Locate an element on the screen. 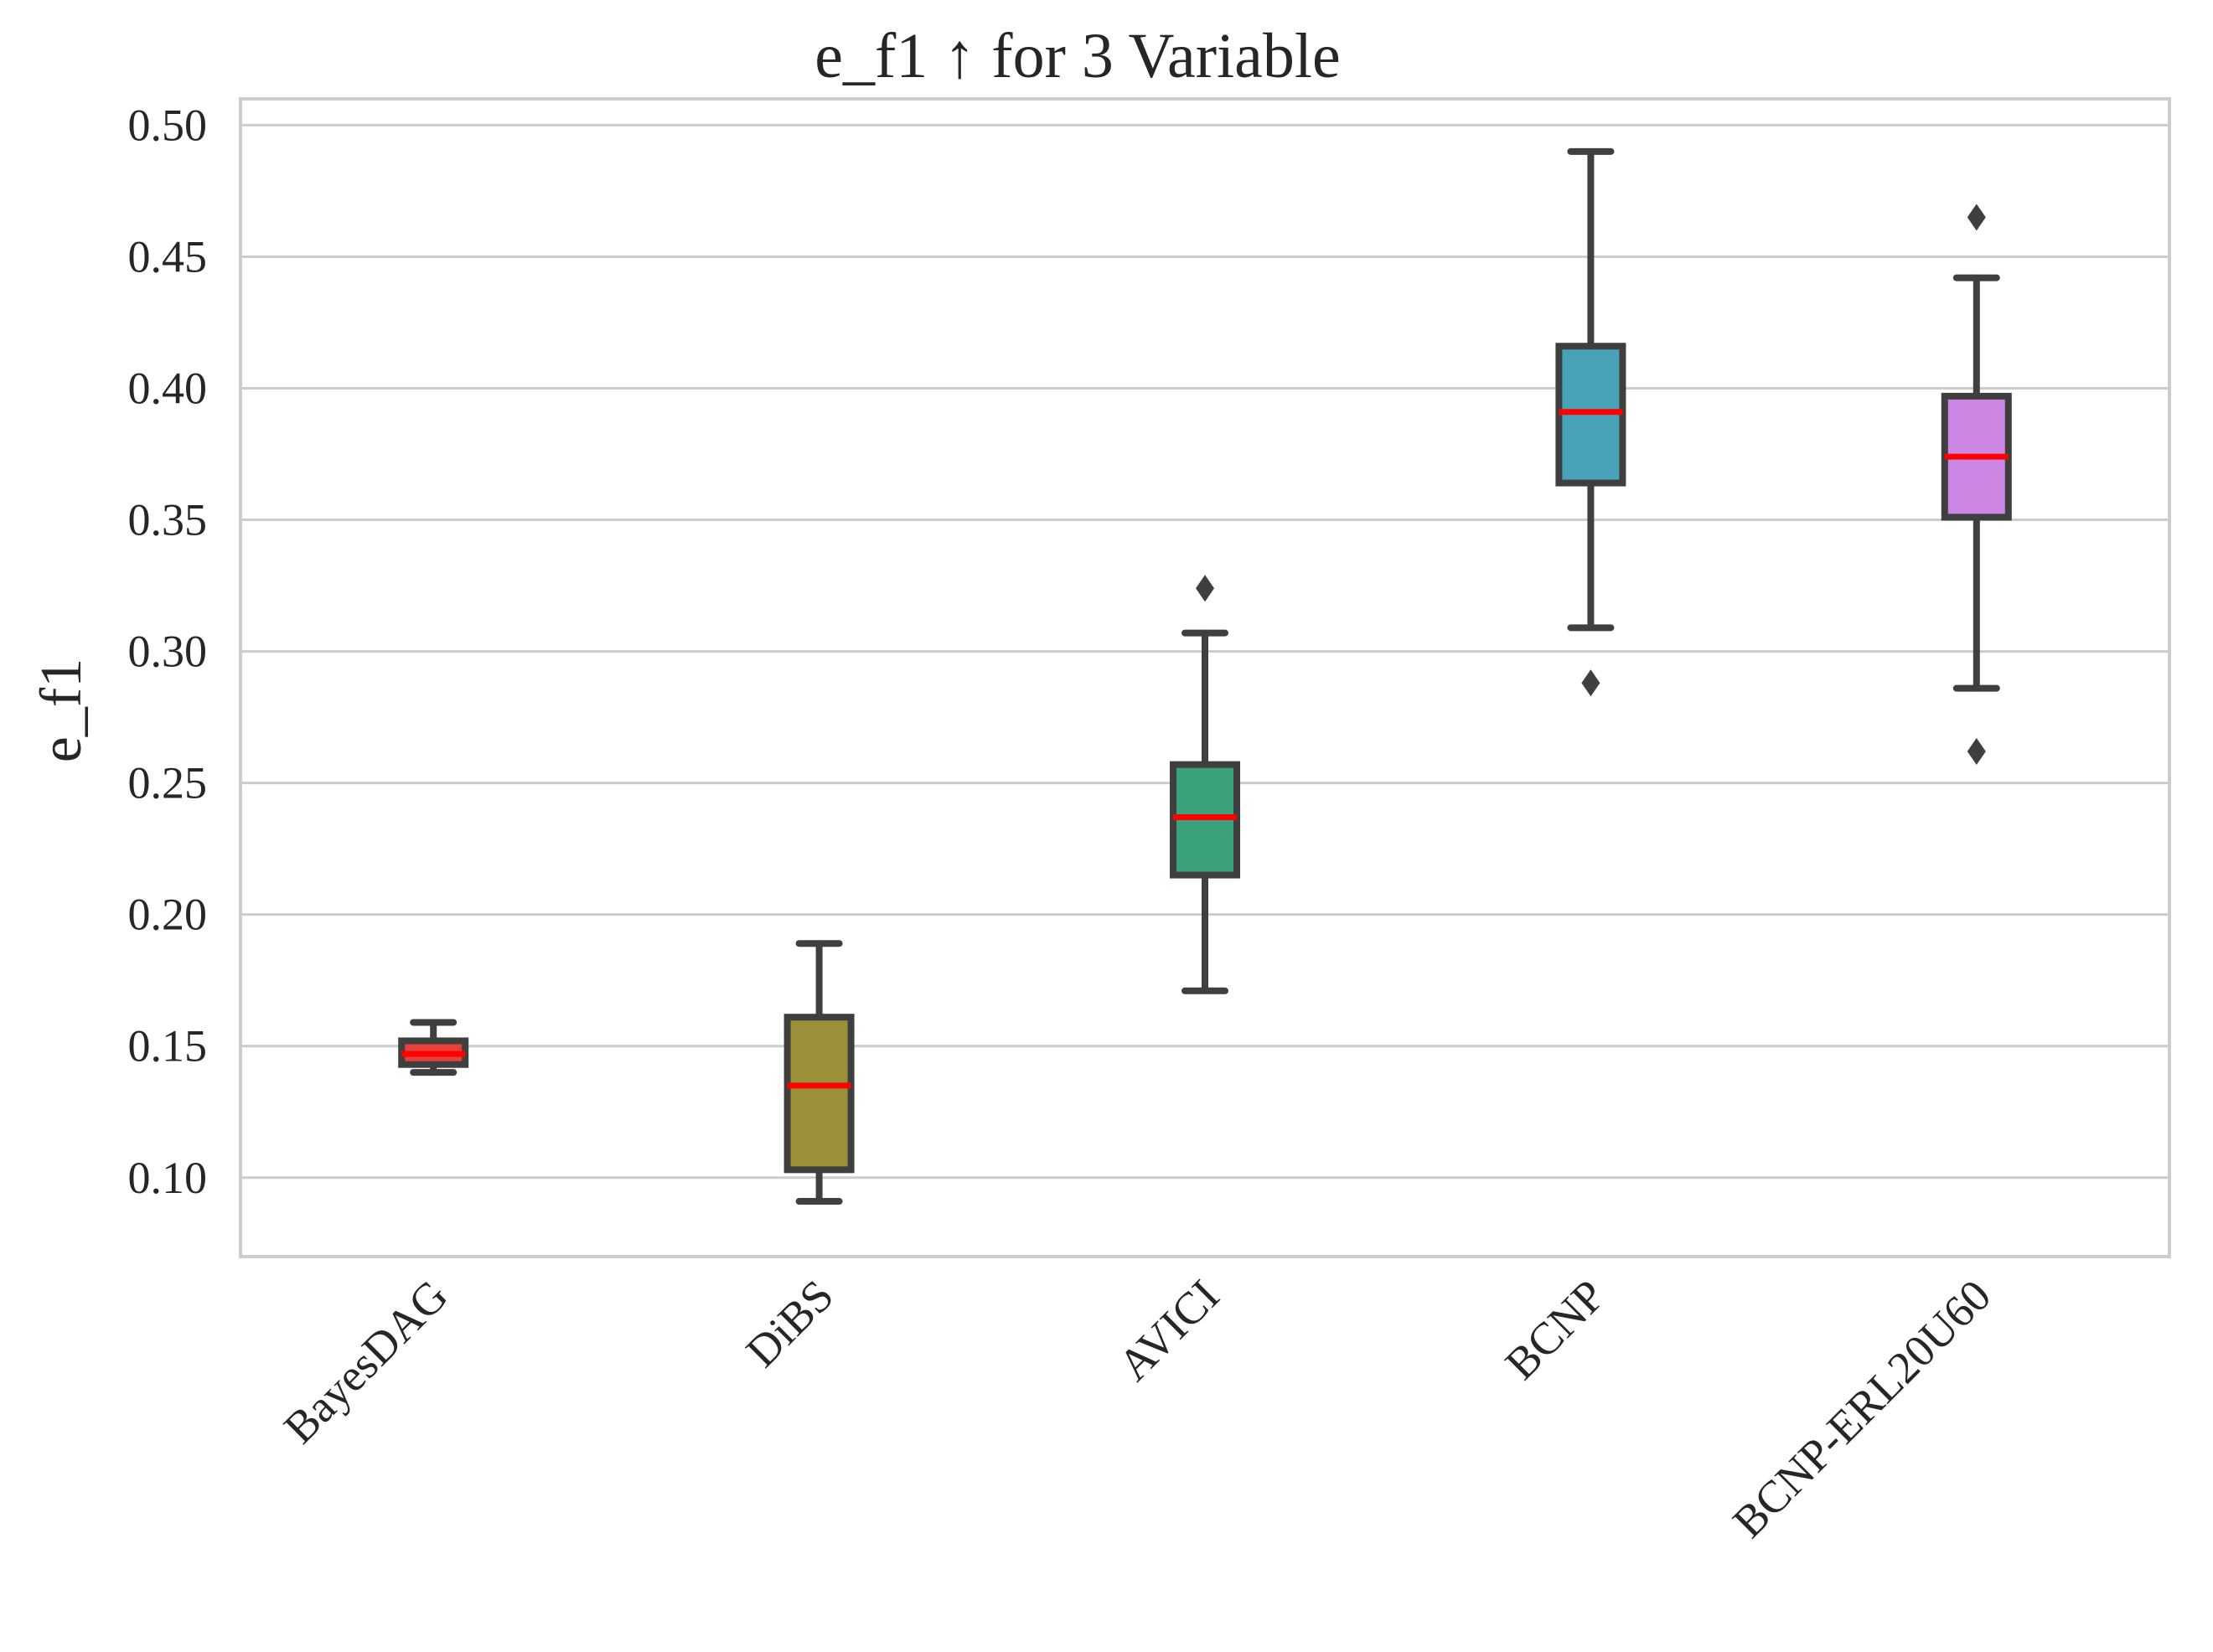 This screenshot has width=2213, height=1652. box-avici is located at coordinates (1205, 784).